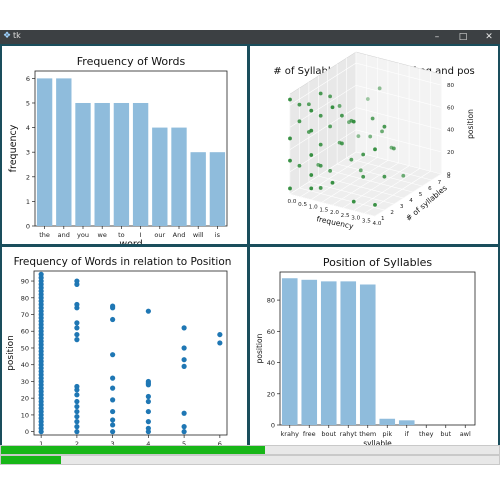  I want to click on window-title: tk, so click(17, 35).